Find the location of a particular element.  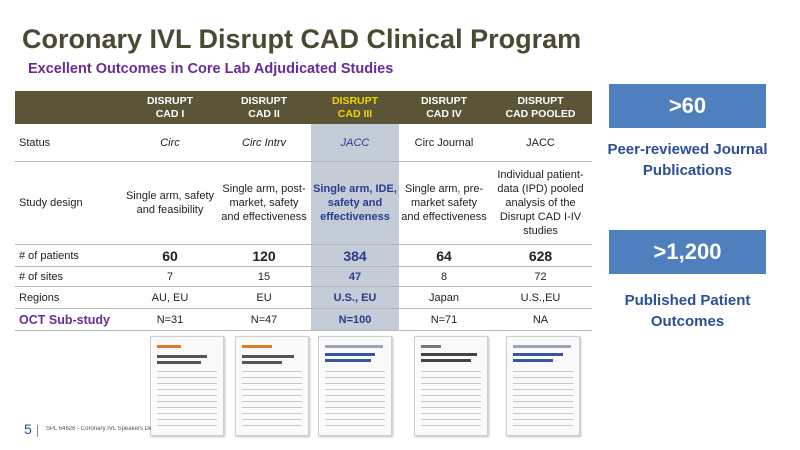

row-label: # of sites is located at coordinates (69, 276).